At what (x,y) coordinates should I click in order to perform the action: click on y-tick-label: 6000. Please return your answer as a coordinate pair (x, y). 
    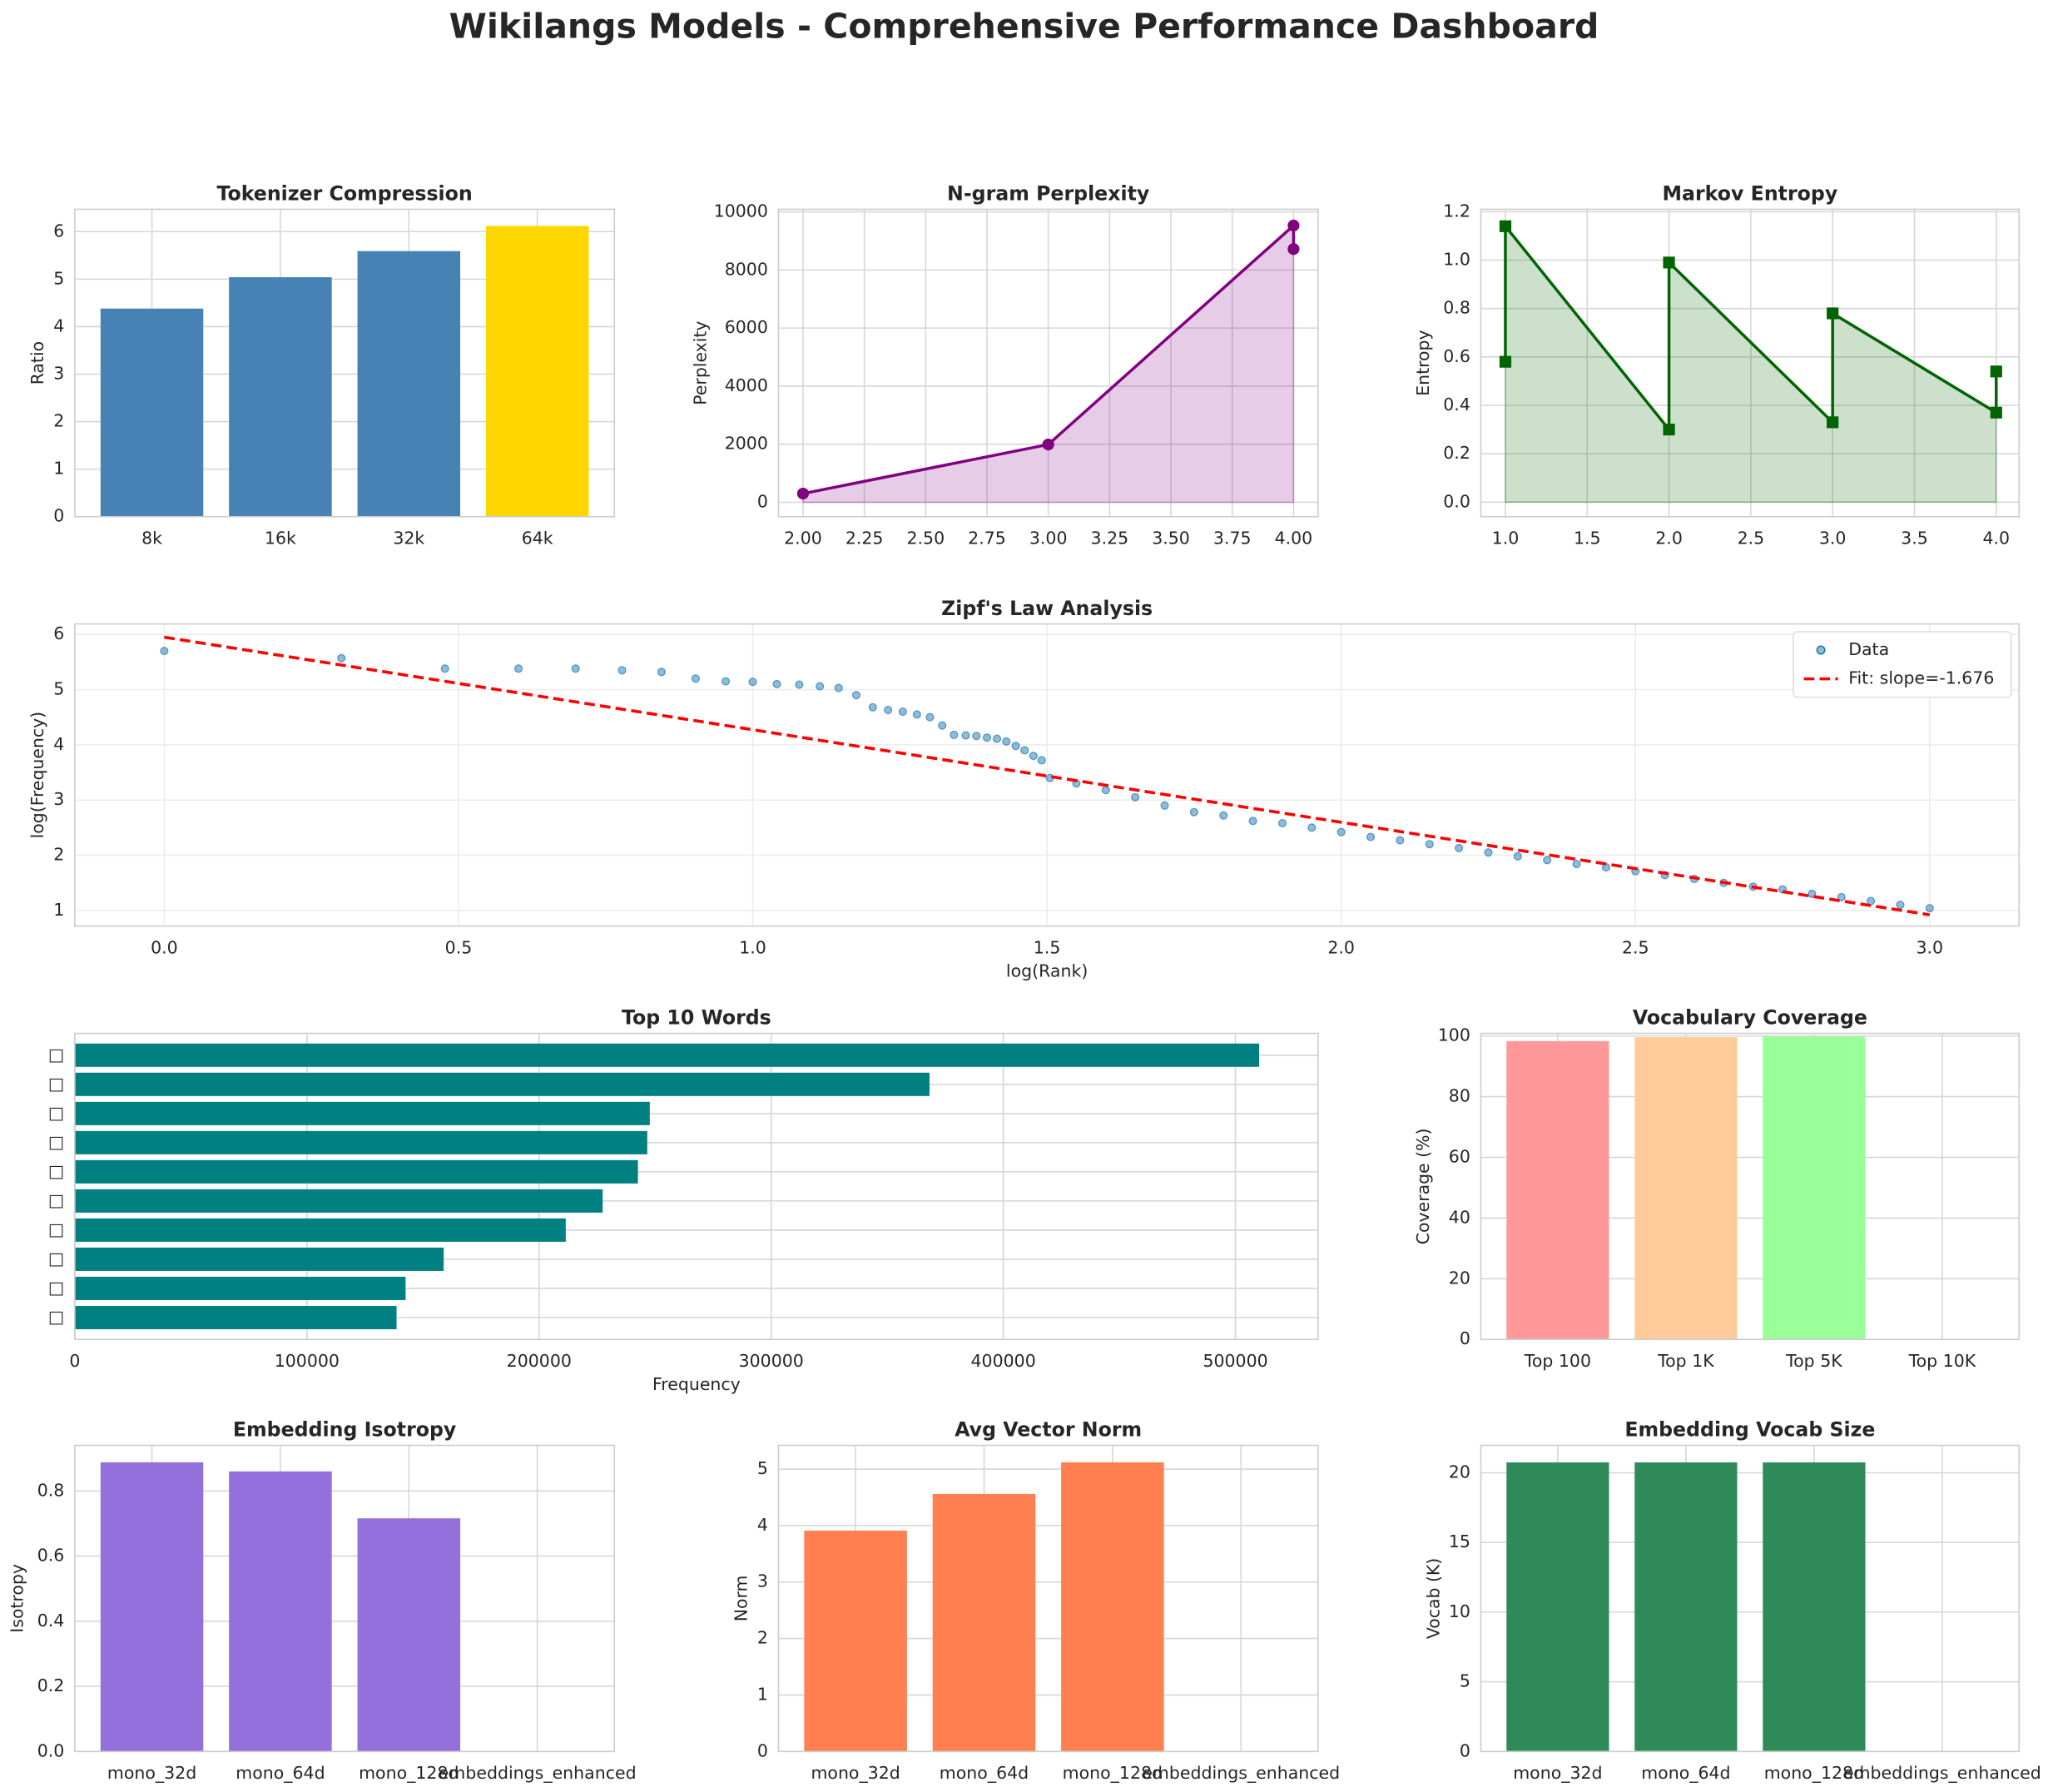
    Looking at the image, I should click on (746, 327).